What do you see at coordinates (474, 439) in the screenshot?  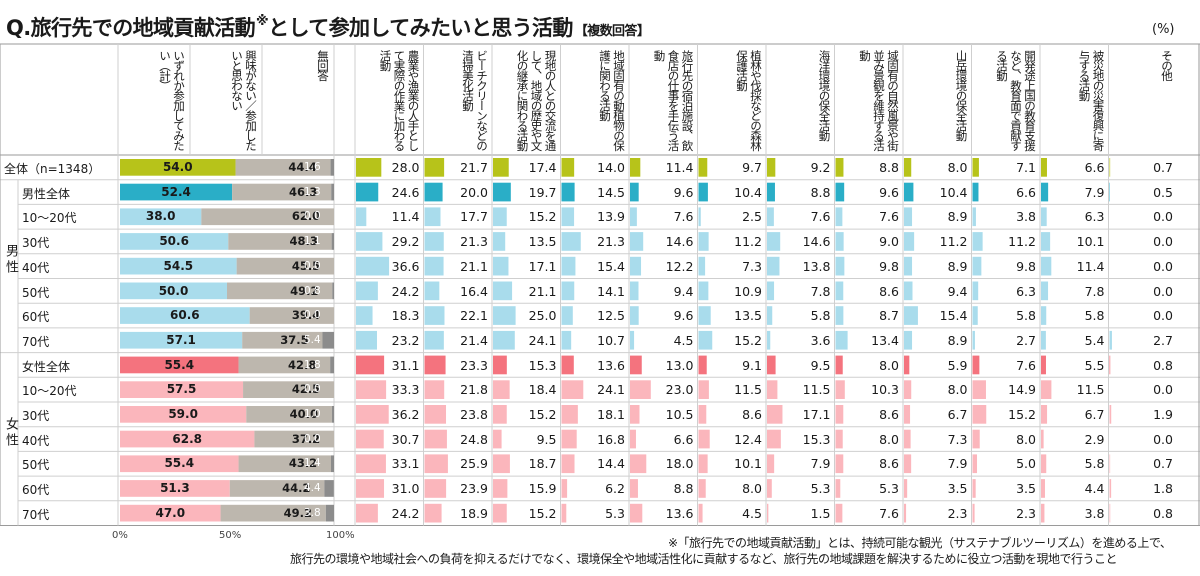 I see `activity-value: 24.8` at bounding box center [474, 439].